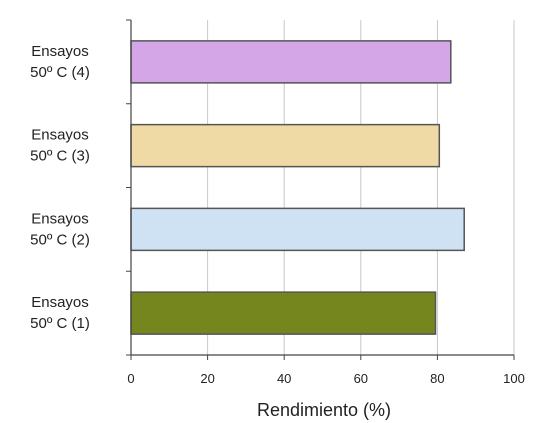 The height and width of the screenshot is (423, 535). What do you see at coordinates (60, 146) in the screenshot?
I see `category-label: Ensayos 50º C (3)` at bounding box center [60, 146].